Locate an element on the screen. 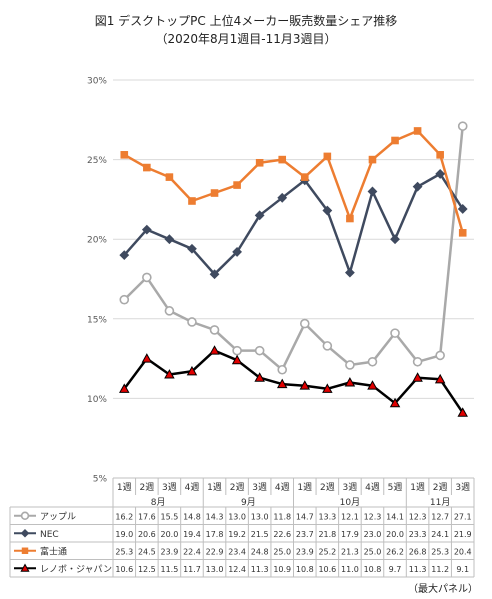  table-cell: 22.4 is located at coordinates (192, 551).